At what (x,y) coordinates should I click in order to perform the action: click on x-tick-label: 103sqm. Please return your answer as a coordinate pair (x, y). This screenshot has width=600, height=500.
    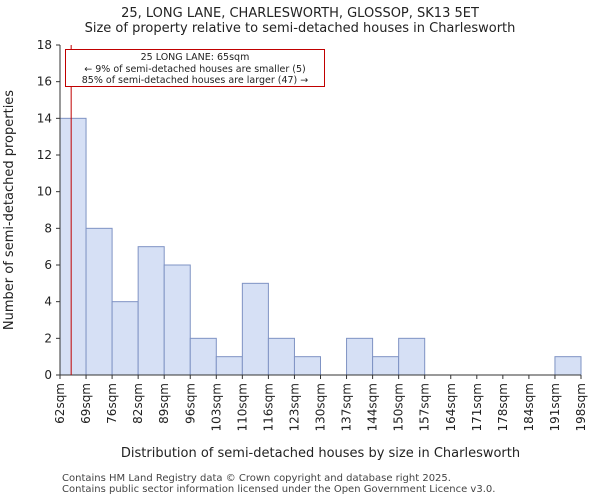
    Looking at the image, I should click on (216, 407).